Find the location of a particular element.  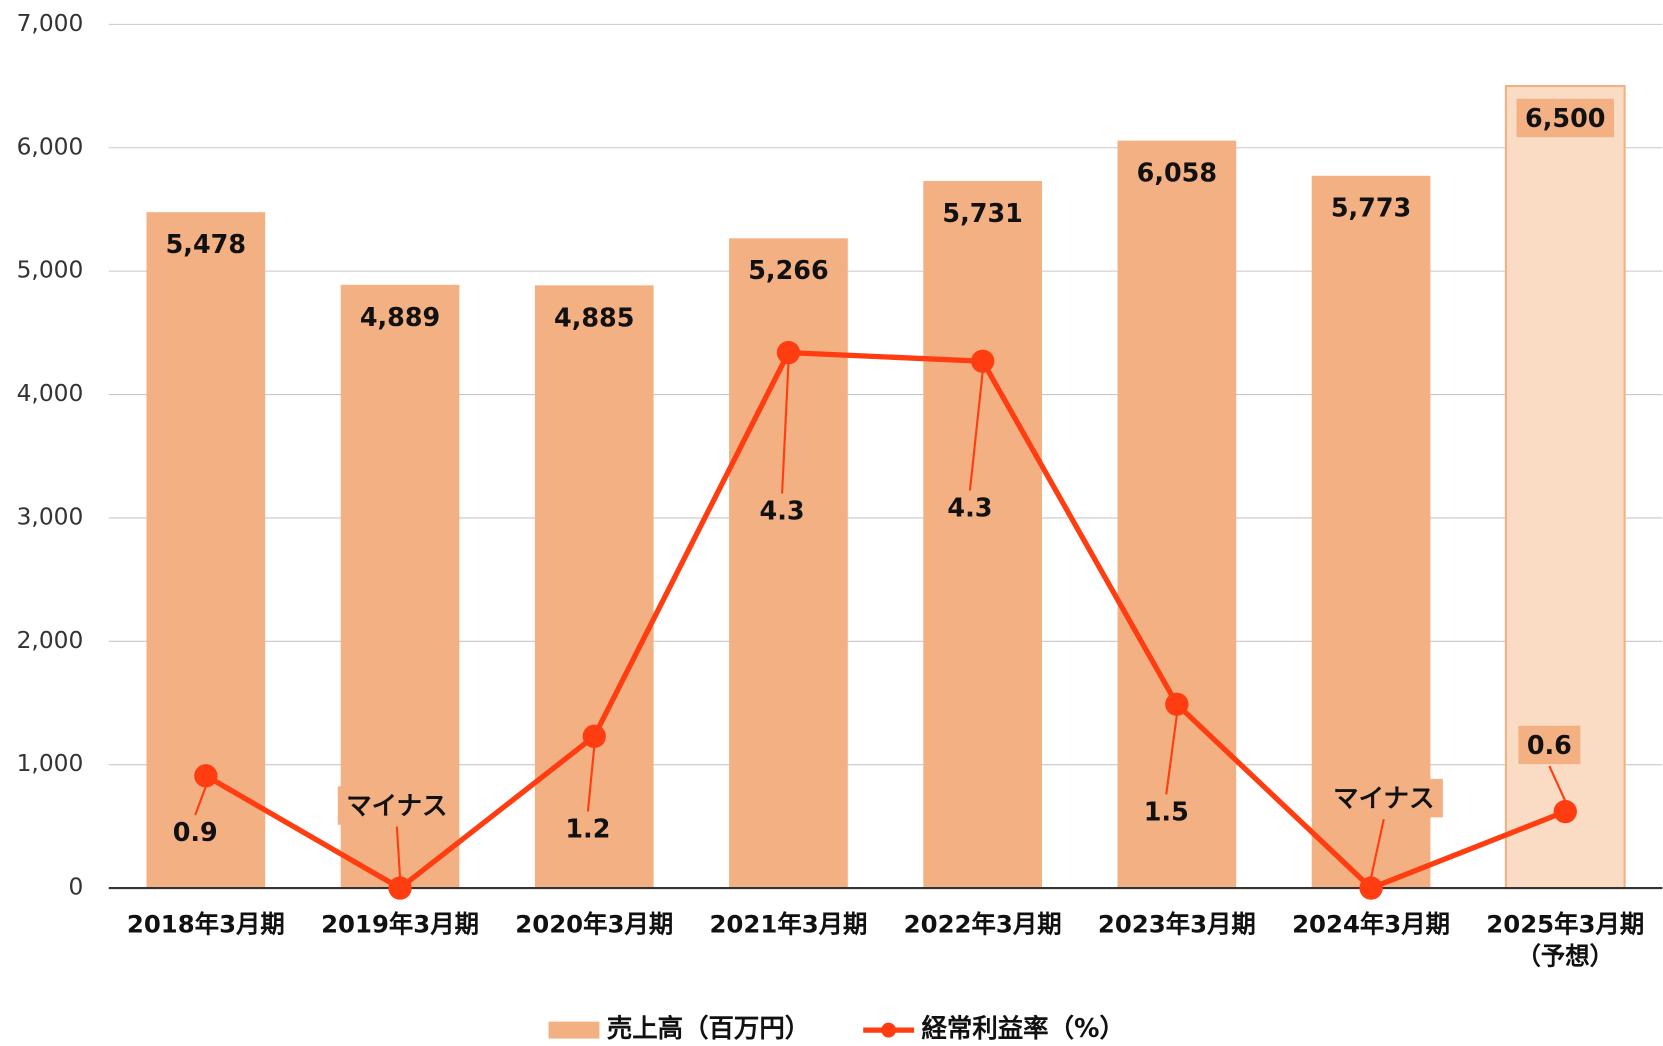

x-tick-label: 2021年3月期 is located at coordinates (788, 925).